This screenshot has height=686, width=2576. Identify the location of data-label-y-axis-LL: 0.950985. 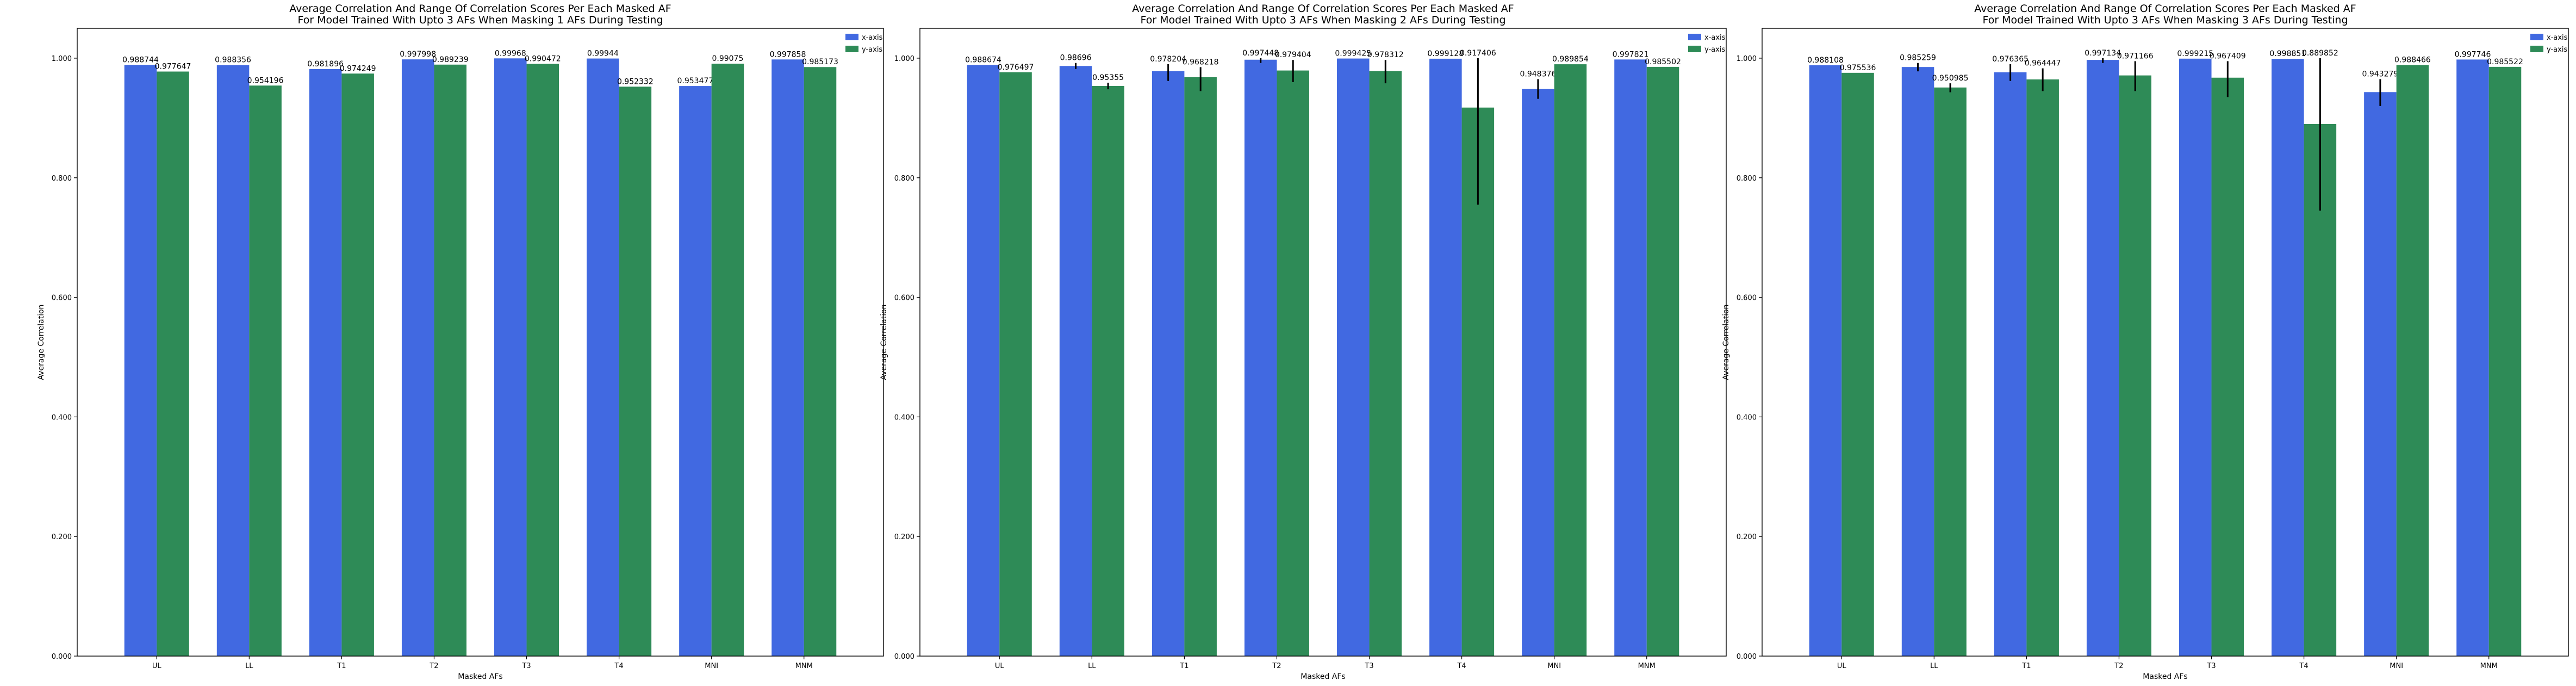
(1950, 78).